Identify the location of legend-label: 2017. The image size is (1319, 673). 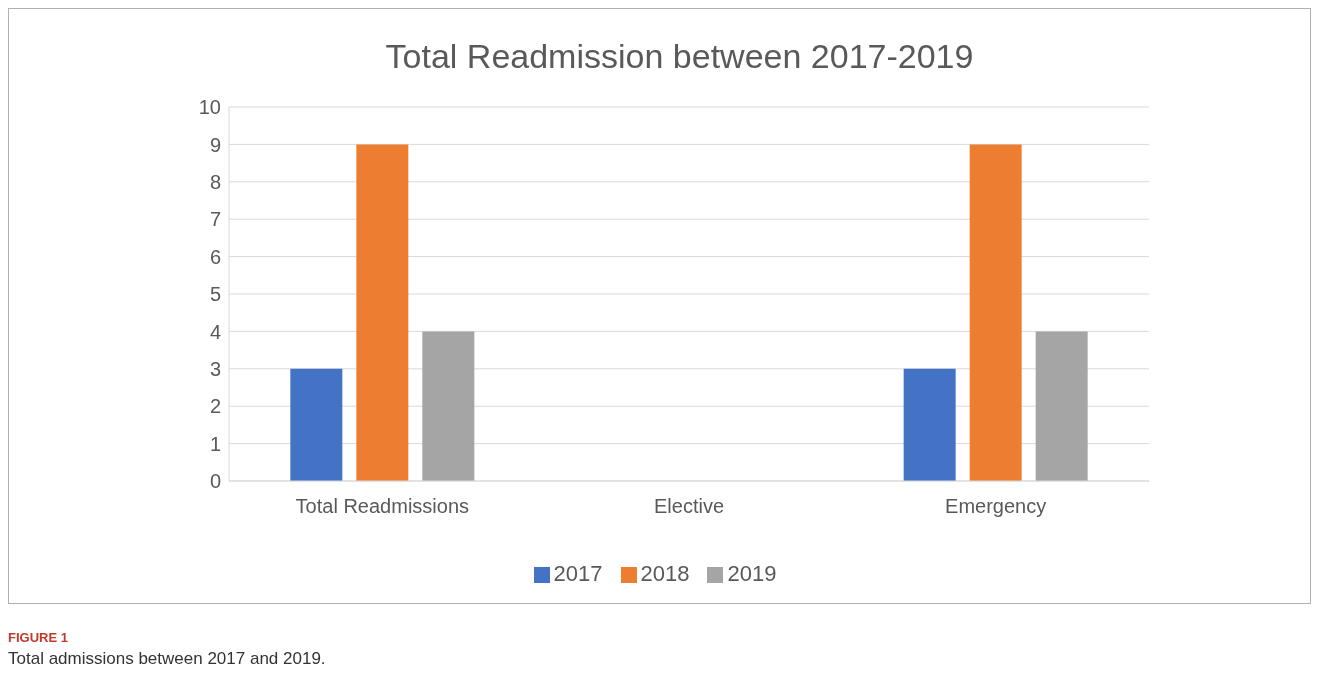
(578, 573).